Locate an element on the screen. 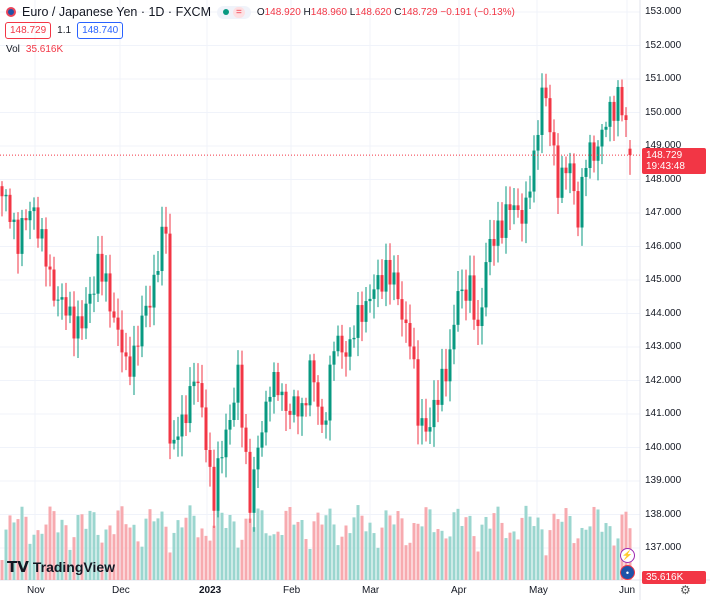 The height and width of the screenshot is (600, 710). buy-button: 148.740 is located at coordinates (100, 30).